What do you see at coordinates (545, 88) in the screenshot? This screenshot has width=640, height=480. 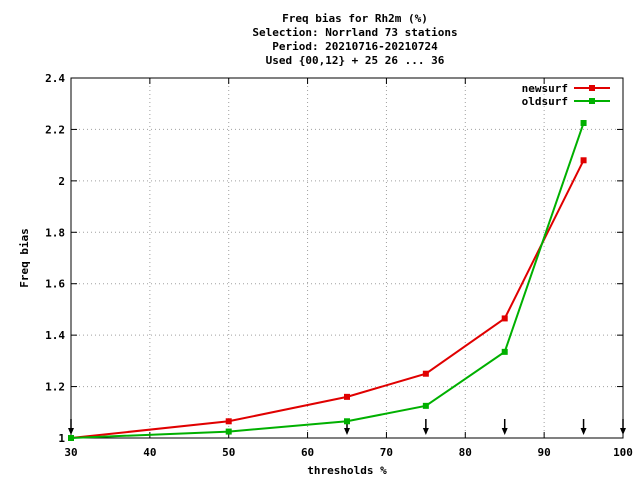 I see `legend-label-newsurf: newsurf` at bounding box center [545, 88].